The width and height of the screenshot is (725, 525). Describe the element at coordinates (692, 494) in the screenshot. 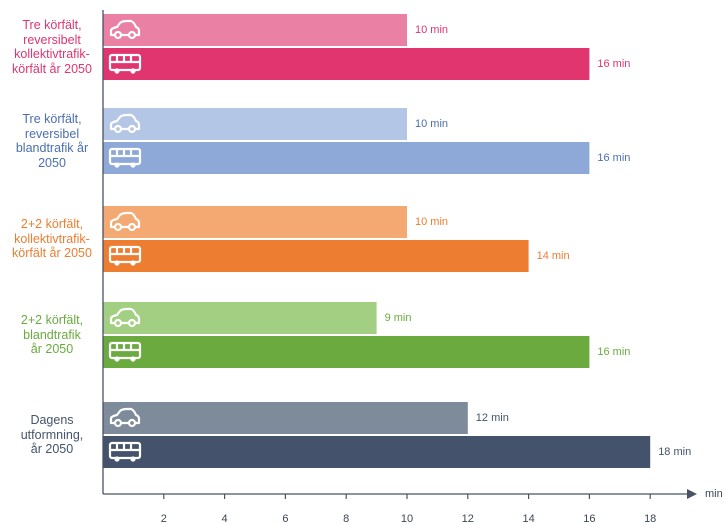

I see `x-axis-arrow-icon` at that location.